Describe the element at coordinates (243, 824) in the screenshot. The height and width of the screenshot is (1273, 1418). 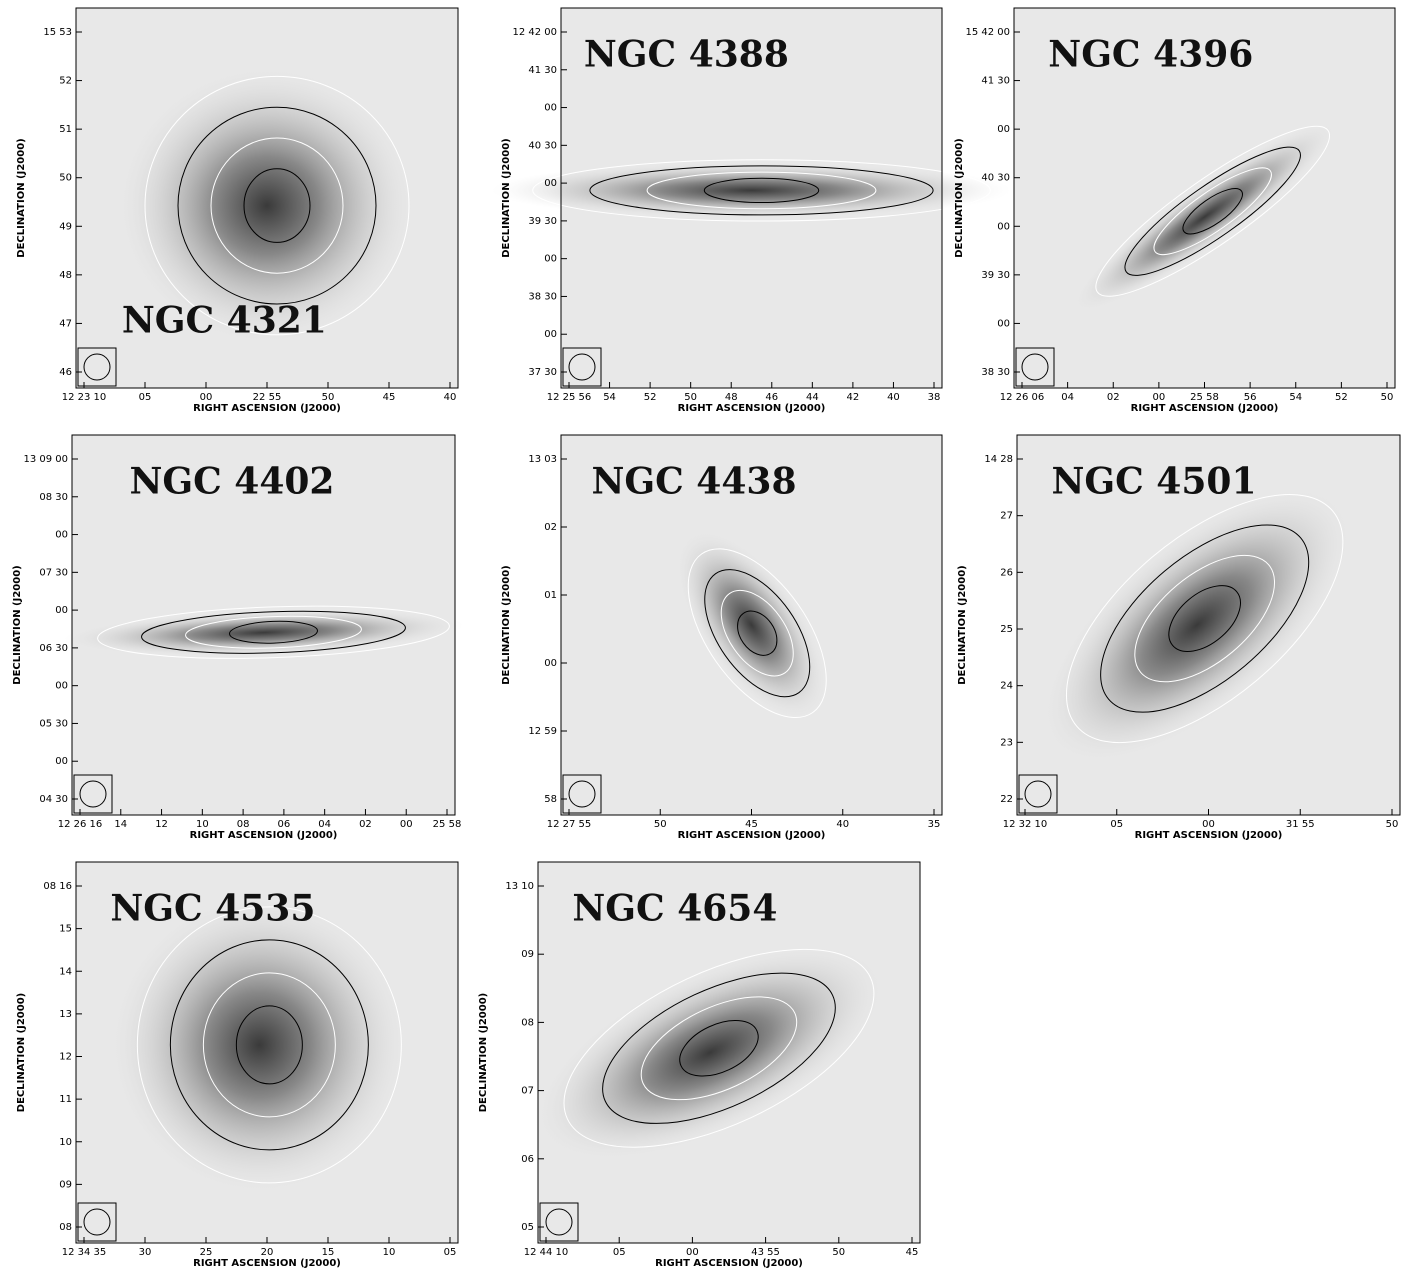
I see `x-tick-label: 08` at that location.